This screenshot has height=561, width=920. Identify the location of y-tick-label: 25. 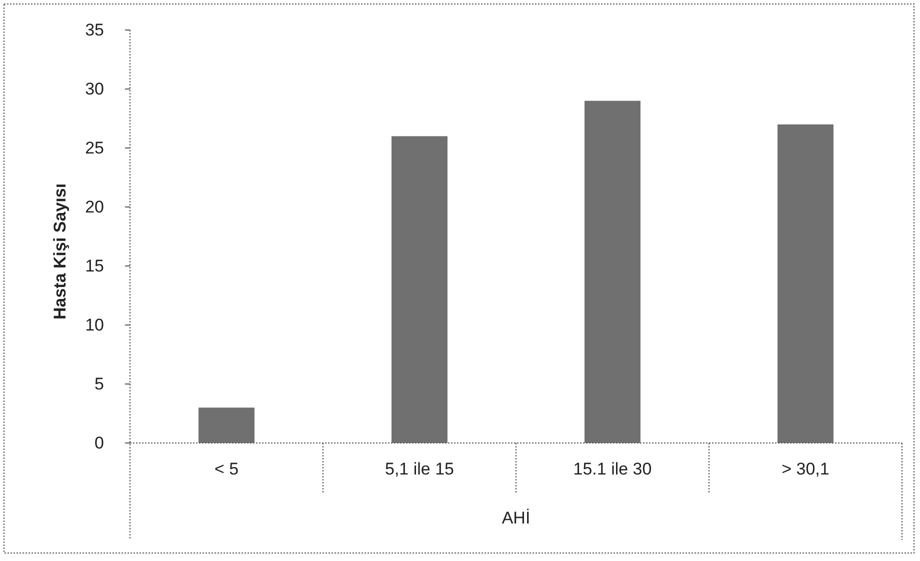
(94, 148).